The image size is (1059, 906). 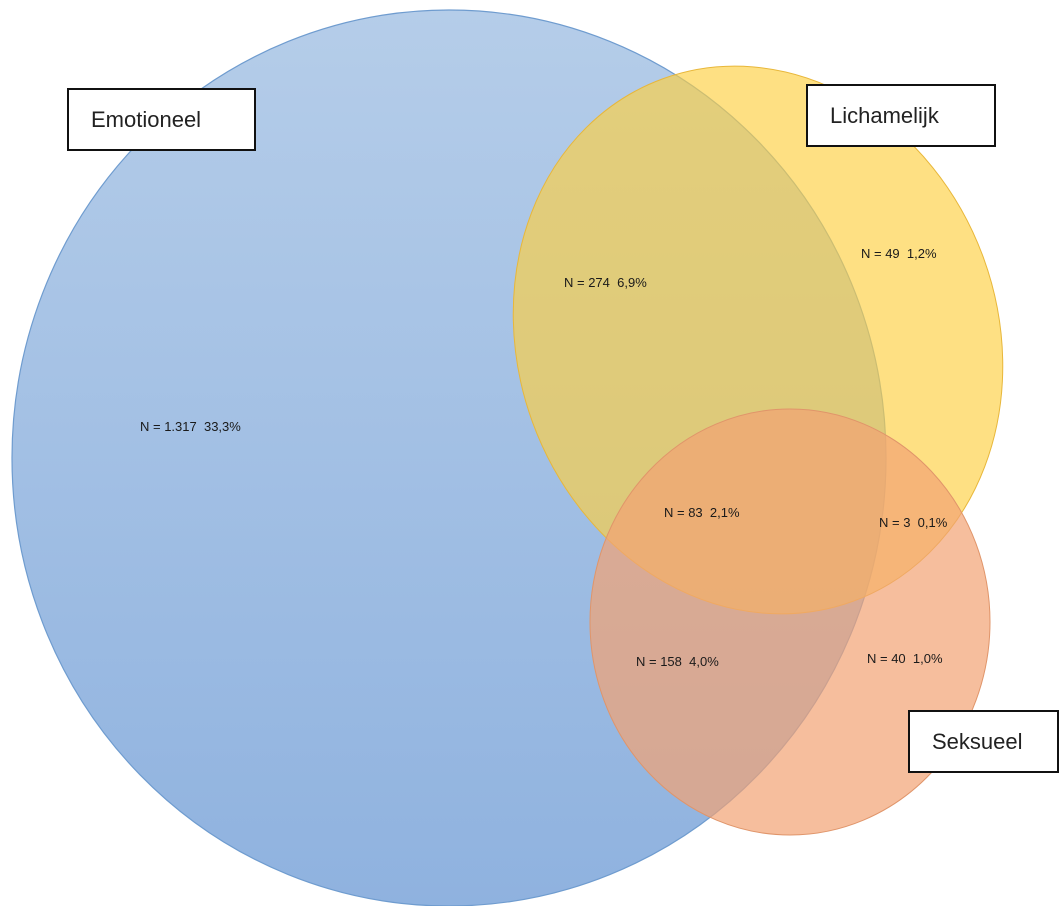 What do you see at coordinates (605, 282) in the screenshot?
I see `region-emotioneel-lichamelijk: N = 274 6,9%` at bounding box center [605, 282].